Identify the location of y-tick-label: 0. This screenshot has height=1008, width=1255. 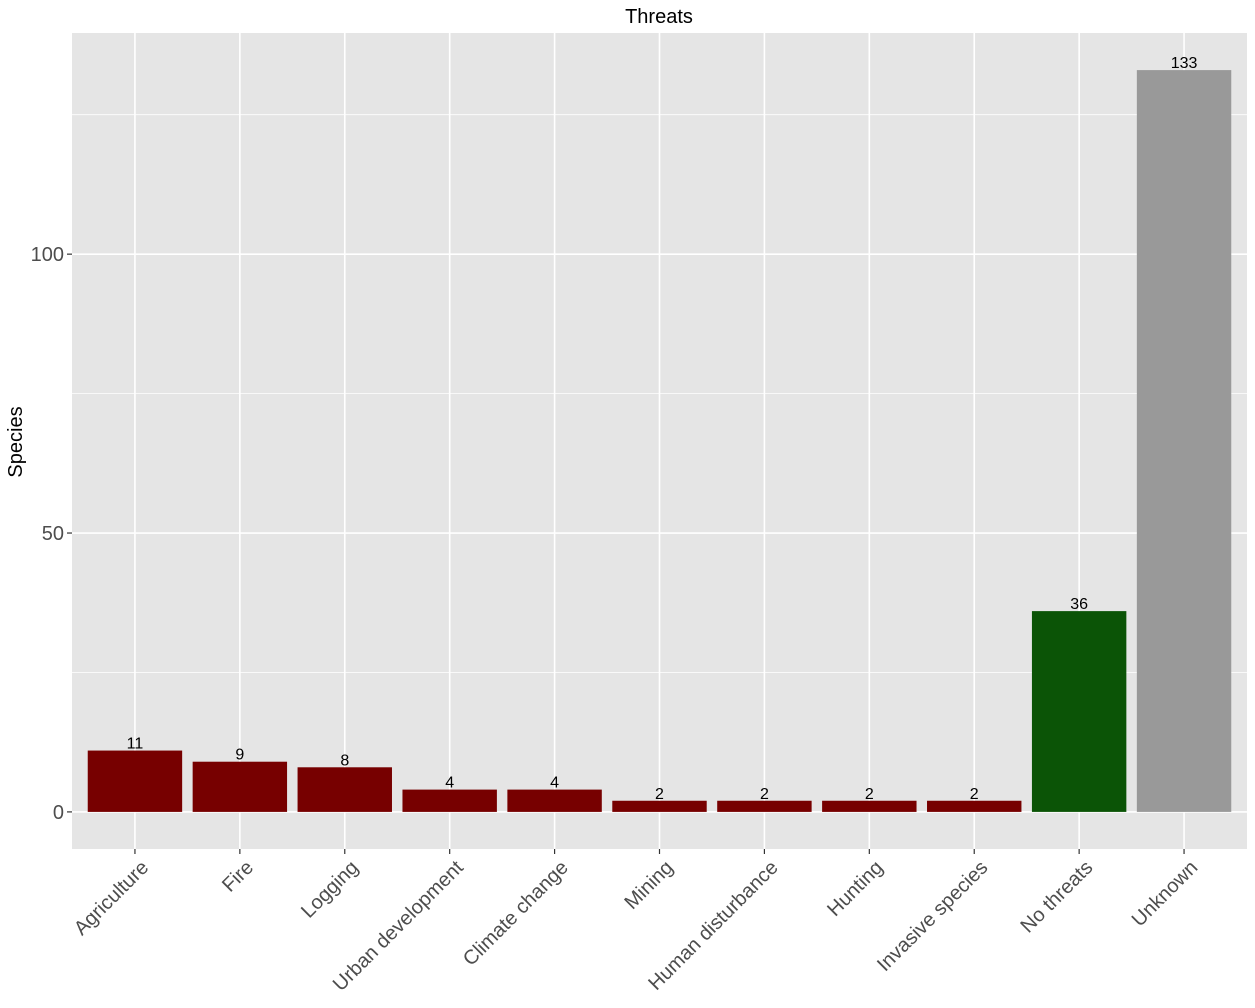
(58, 813).